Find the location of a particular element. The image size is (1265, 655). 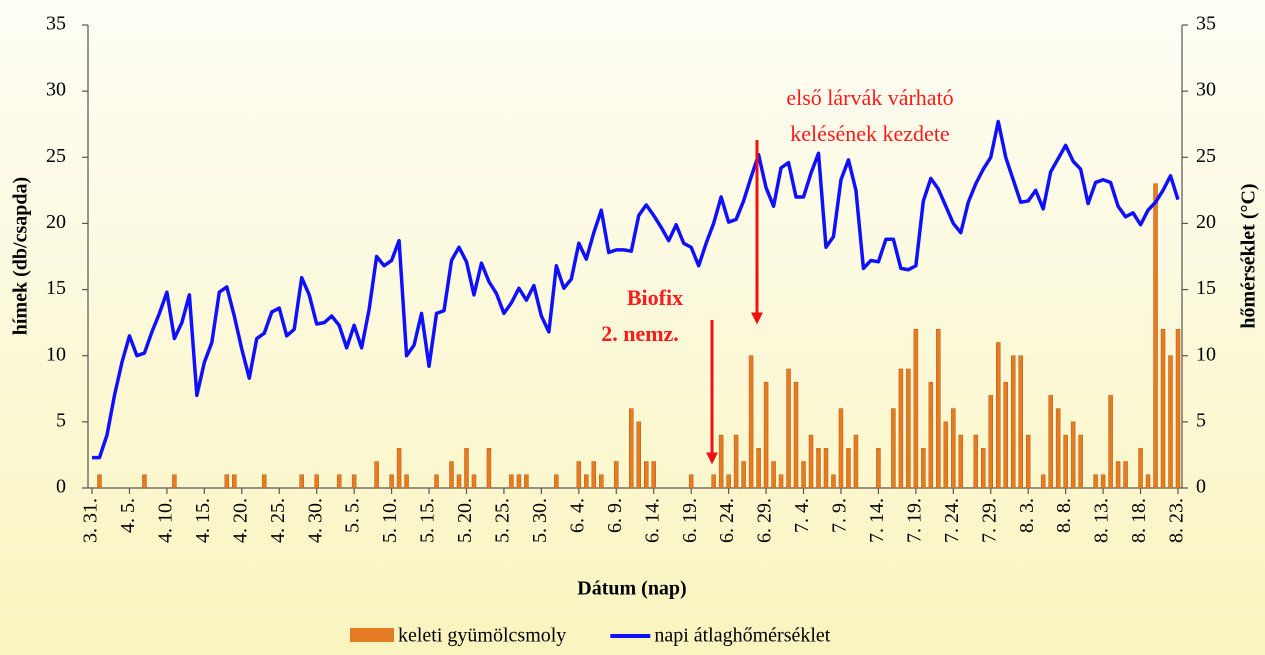

x-tick-label: 4. 30. is located at coordinates (315, 520).